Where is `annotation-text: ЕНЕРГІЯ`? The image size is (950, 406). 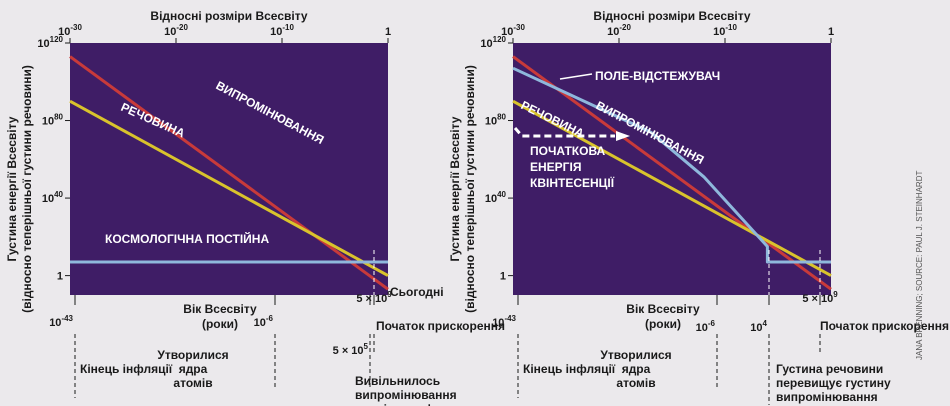 annotation-text: ЕНЕРГІЯ is located at coordinates (555, 167).